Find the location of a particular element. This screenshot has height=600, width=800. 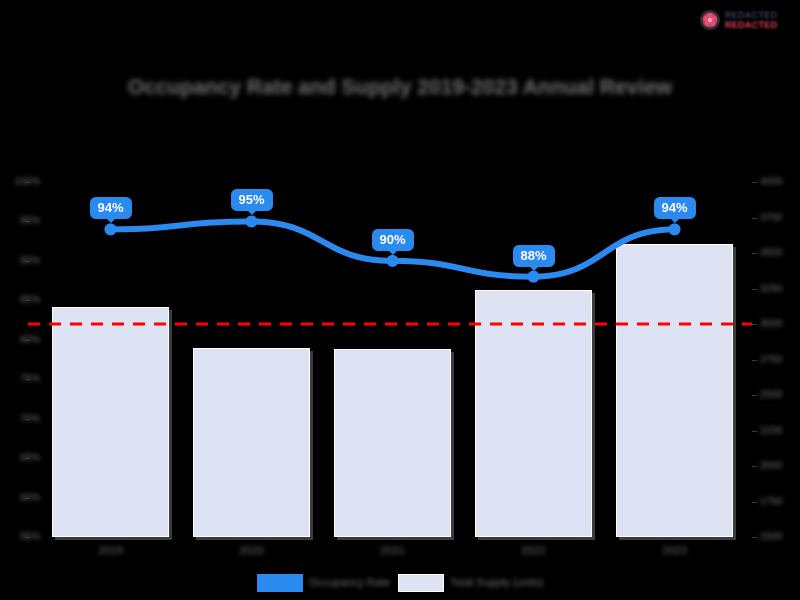

bar-2020 is located at coordinates (251, 442).